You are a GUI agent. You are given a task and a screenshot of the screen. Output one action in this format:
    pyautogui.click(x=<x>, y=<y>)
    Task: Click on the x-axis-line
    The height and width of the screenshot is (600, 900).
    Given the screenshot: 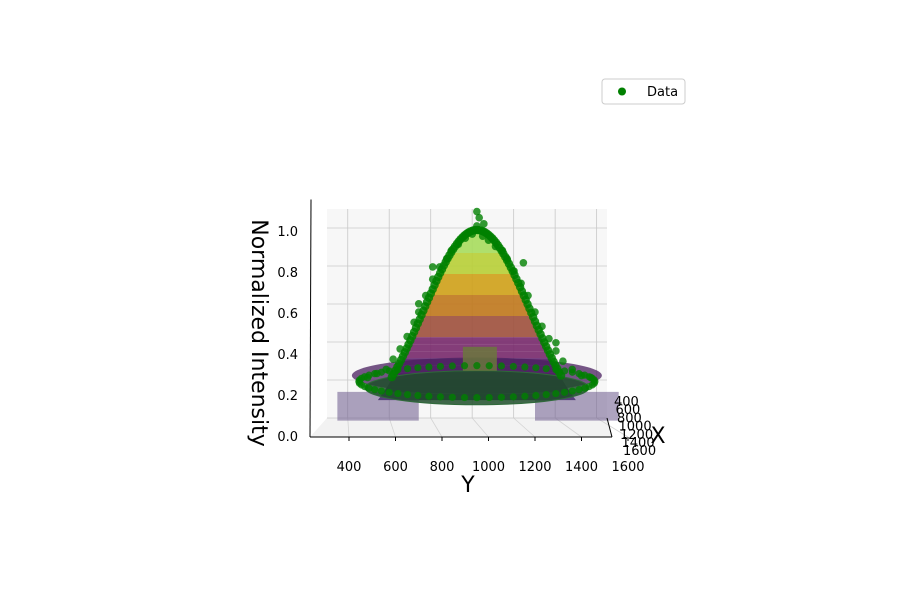 What is the action you would take?
    pyautogui.click(x=609, y=427)
    